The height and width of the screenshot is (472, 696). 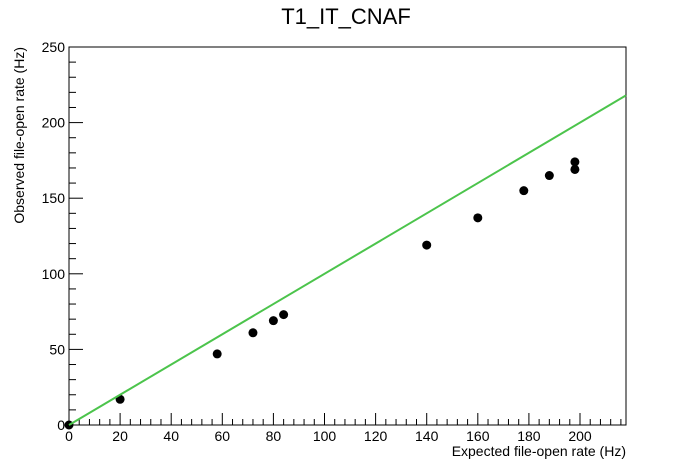 I want to click on y-tick-label: 50, so click(x=57, y=349).